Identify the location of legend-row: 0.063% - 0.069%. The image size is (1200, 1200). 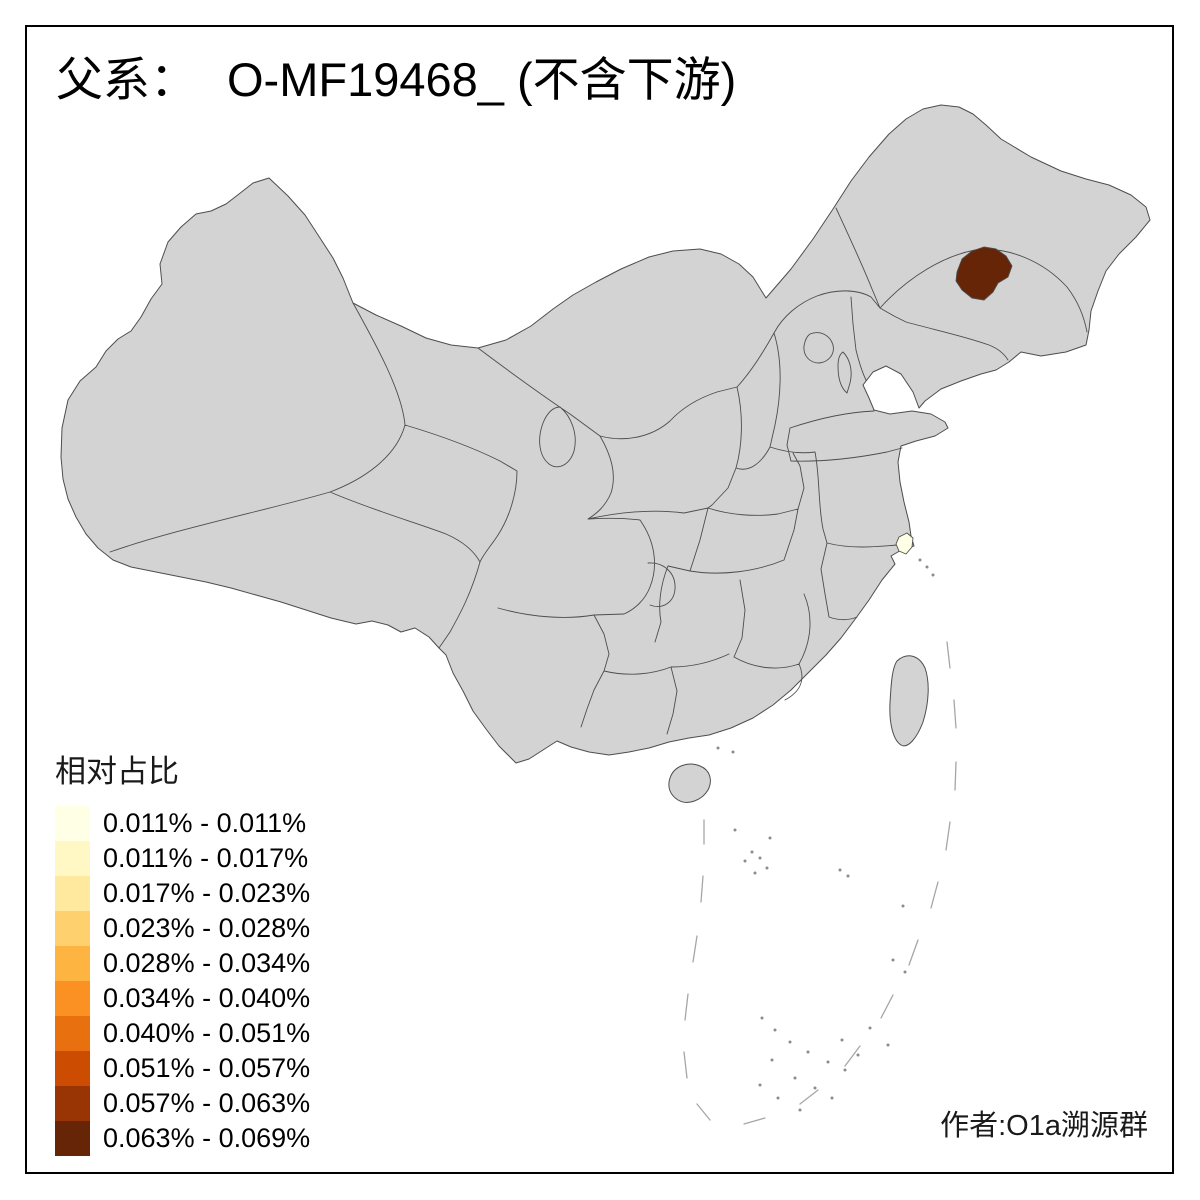
(182, 1138).